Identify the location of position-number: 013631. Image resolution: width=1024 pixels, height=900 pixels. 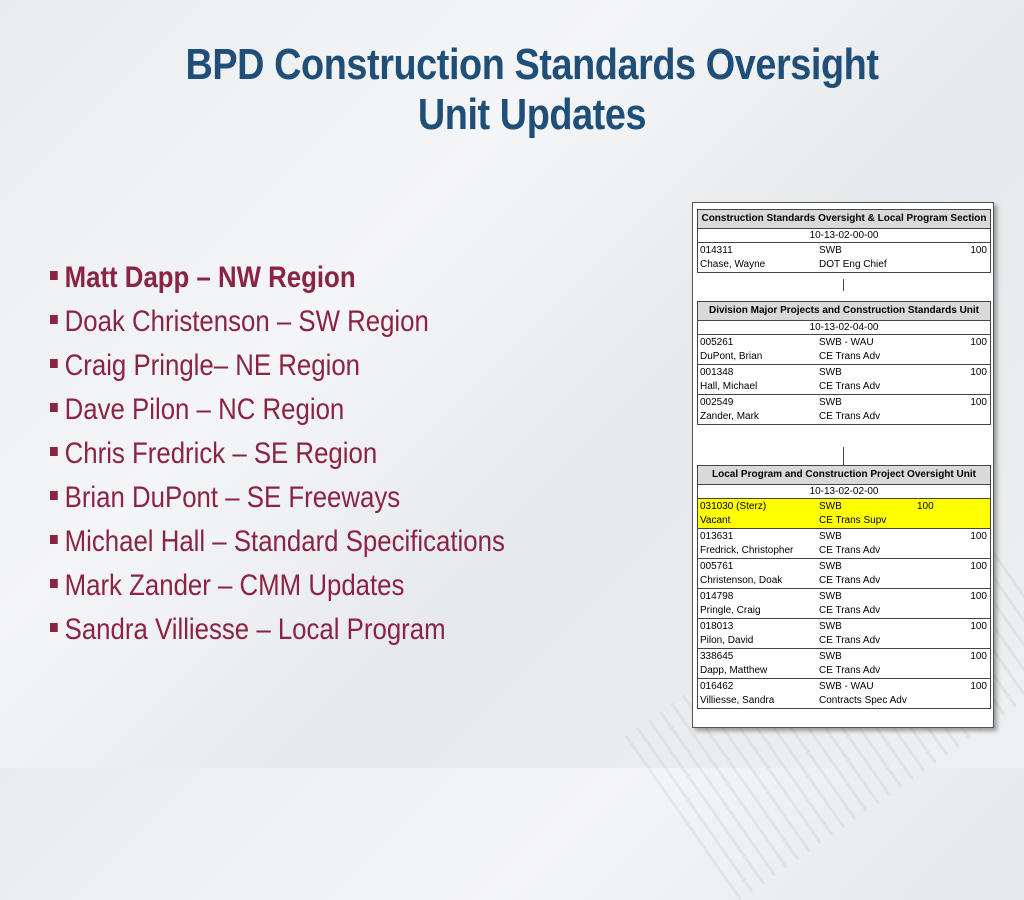
(717, 536).